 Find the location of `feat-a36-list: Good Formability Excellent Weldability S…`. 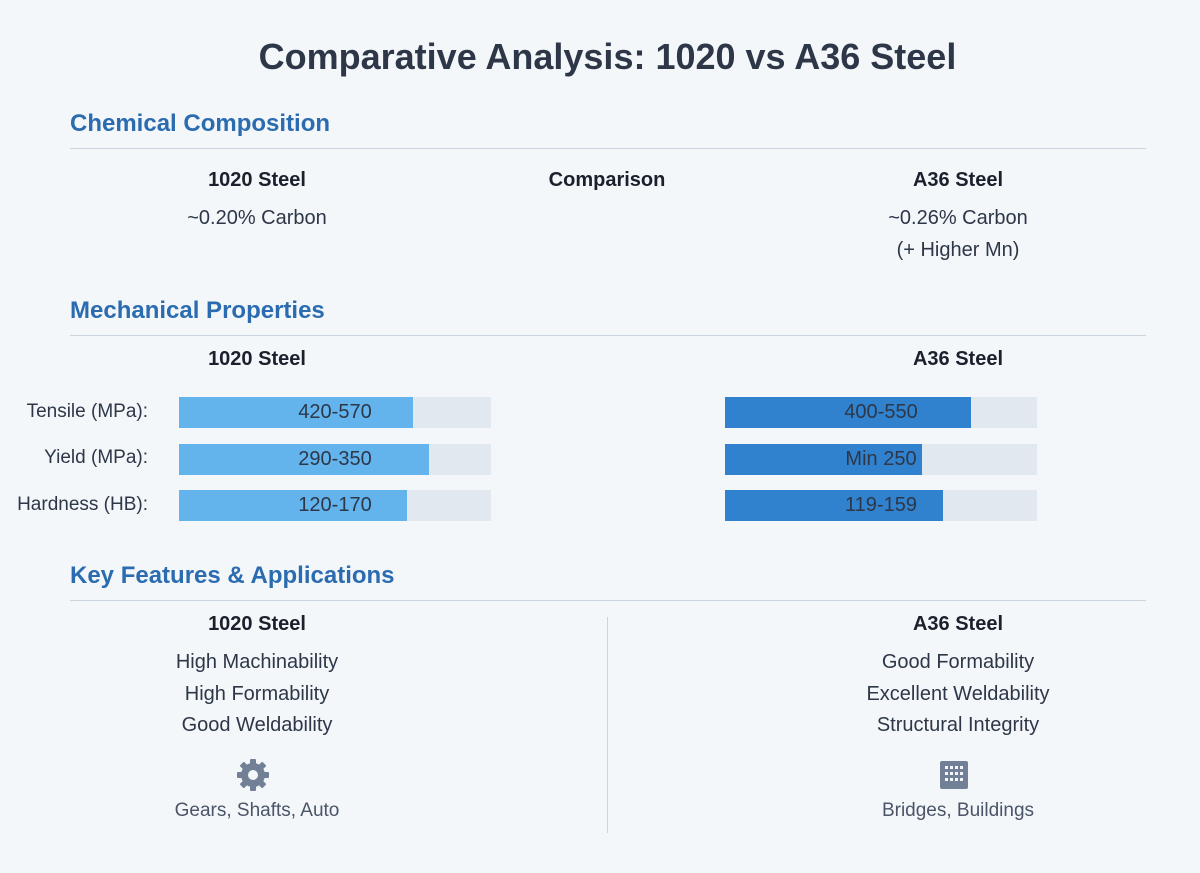

feat-a36-list: Good Formability Excellent Weldability S… is located at coordinates (958, 694).